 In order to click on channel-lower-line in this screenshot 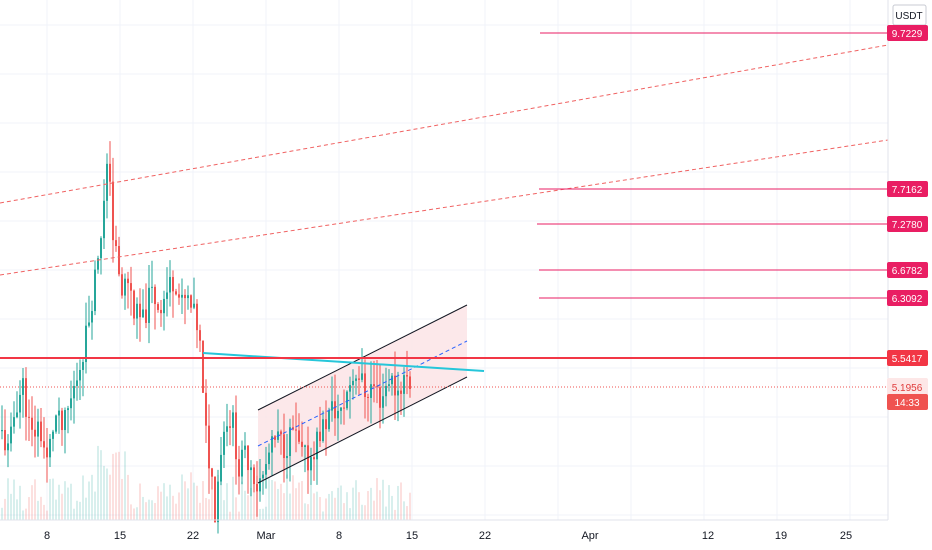, I will do `click(362, 430)`.